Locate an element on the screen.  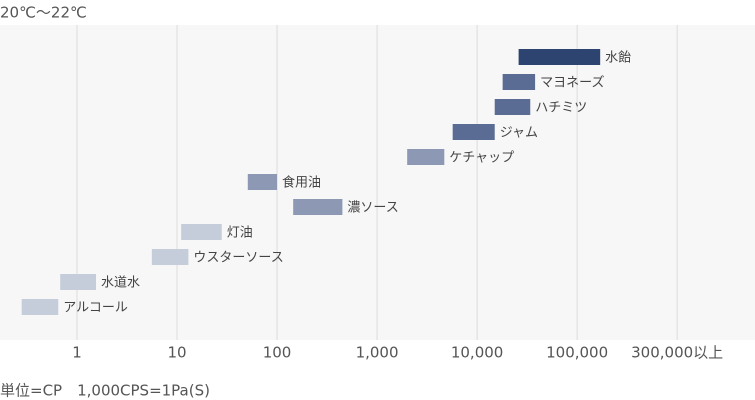
x-tick-label: 100,000 is located at coordinates (577, 353).